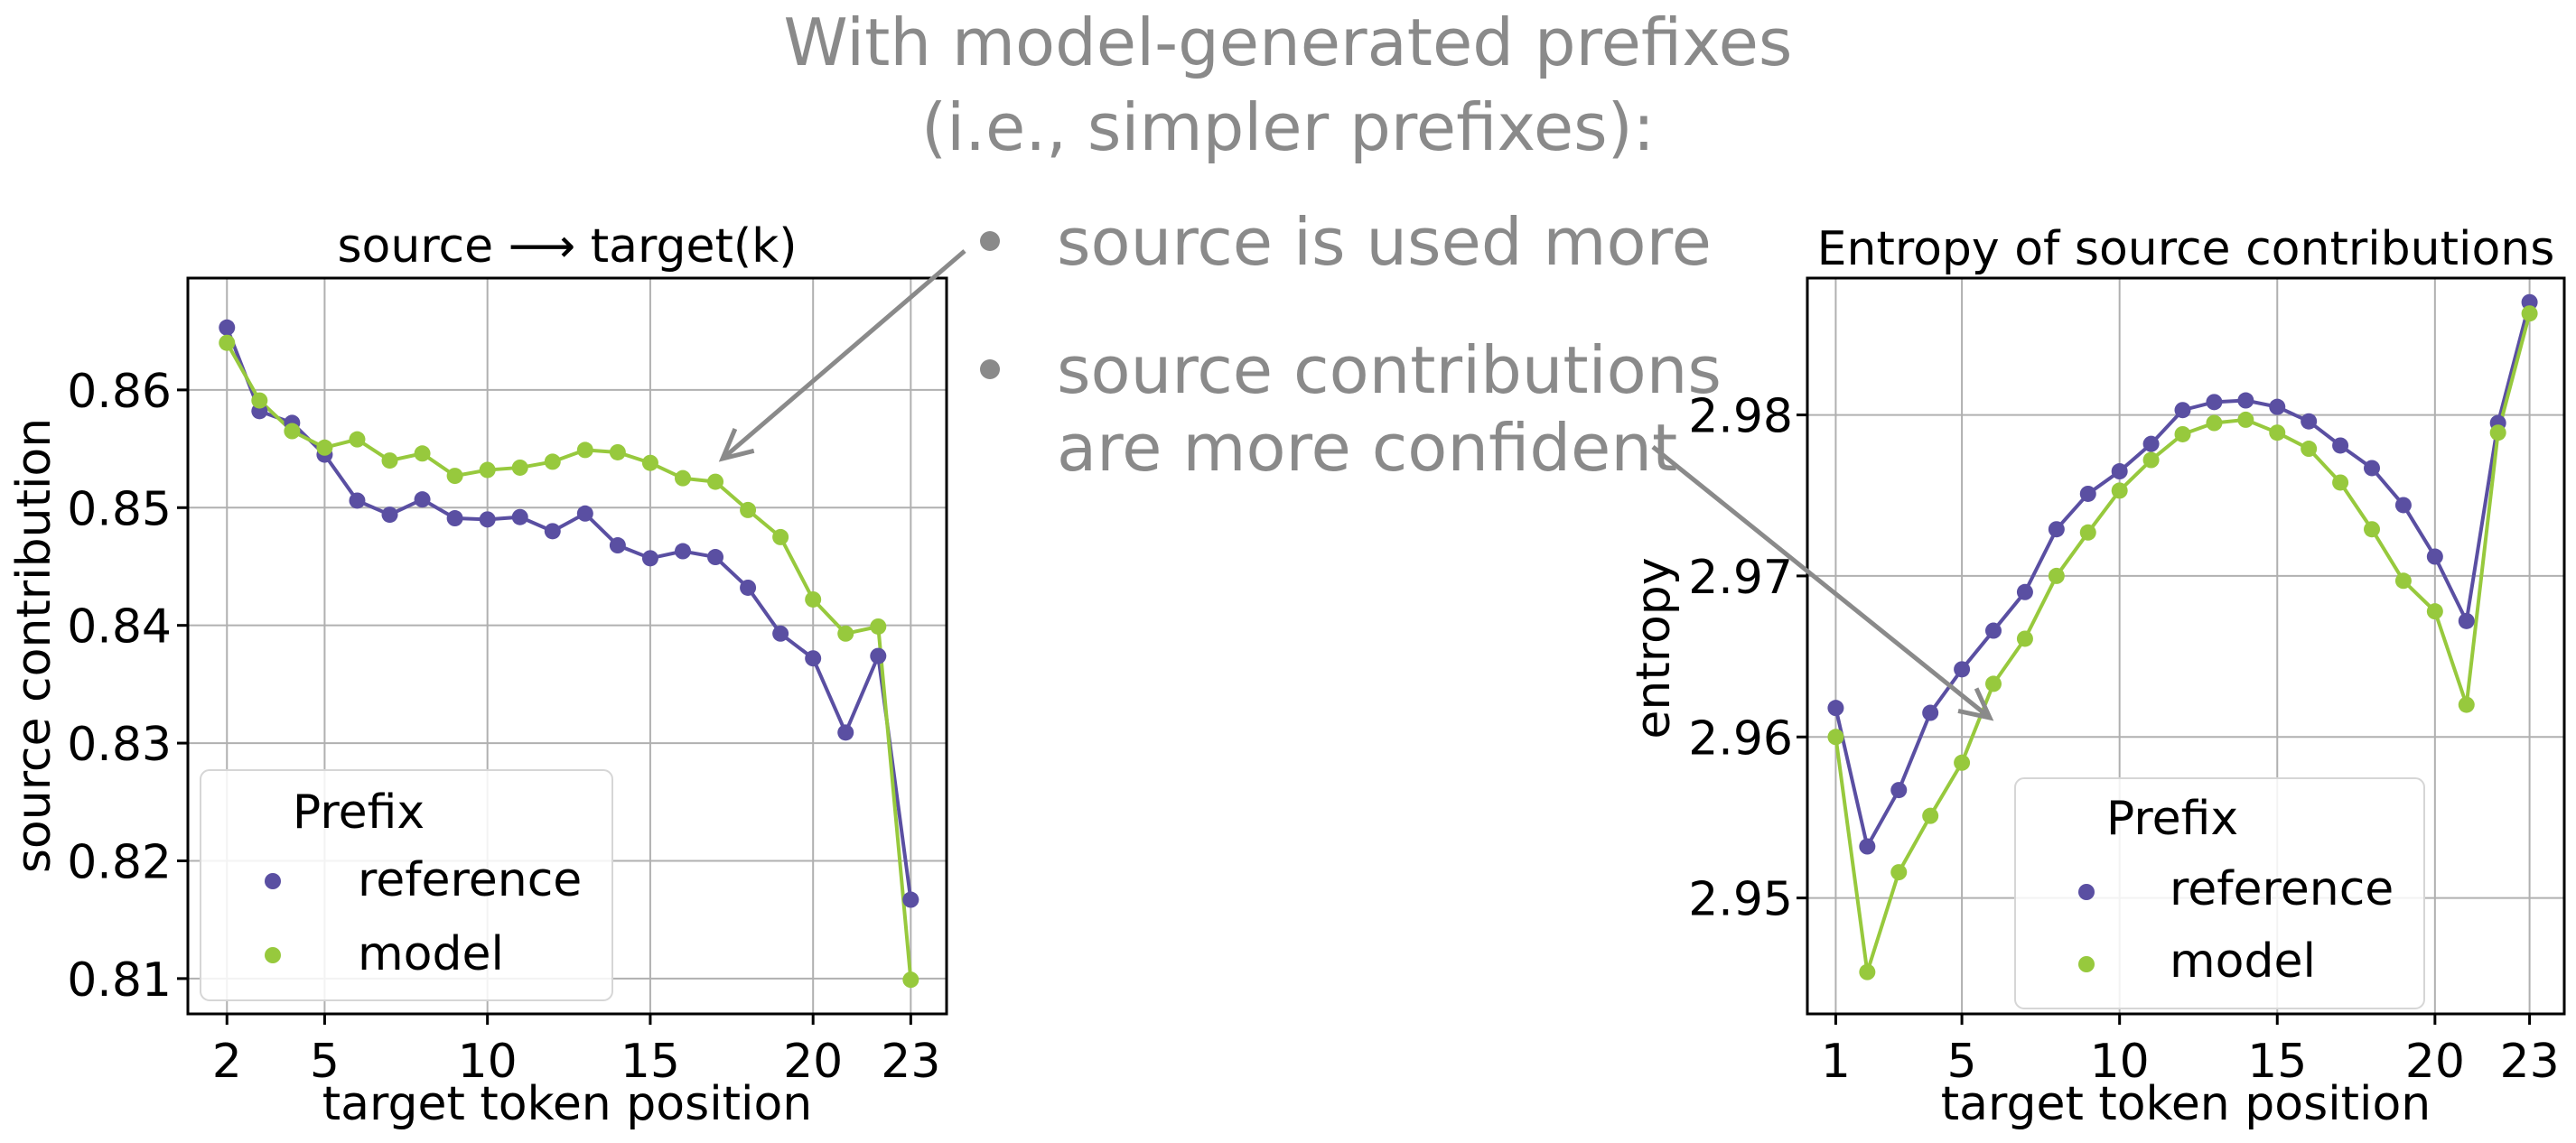 The height and width of the screenshot is (1143, 2576). Describe the element at coordinates (1654, 648) in the screenshot. I see `y-axis-label: entropy` at that location.